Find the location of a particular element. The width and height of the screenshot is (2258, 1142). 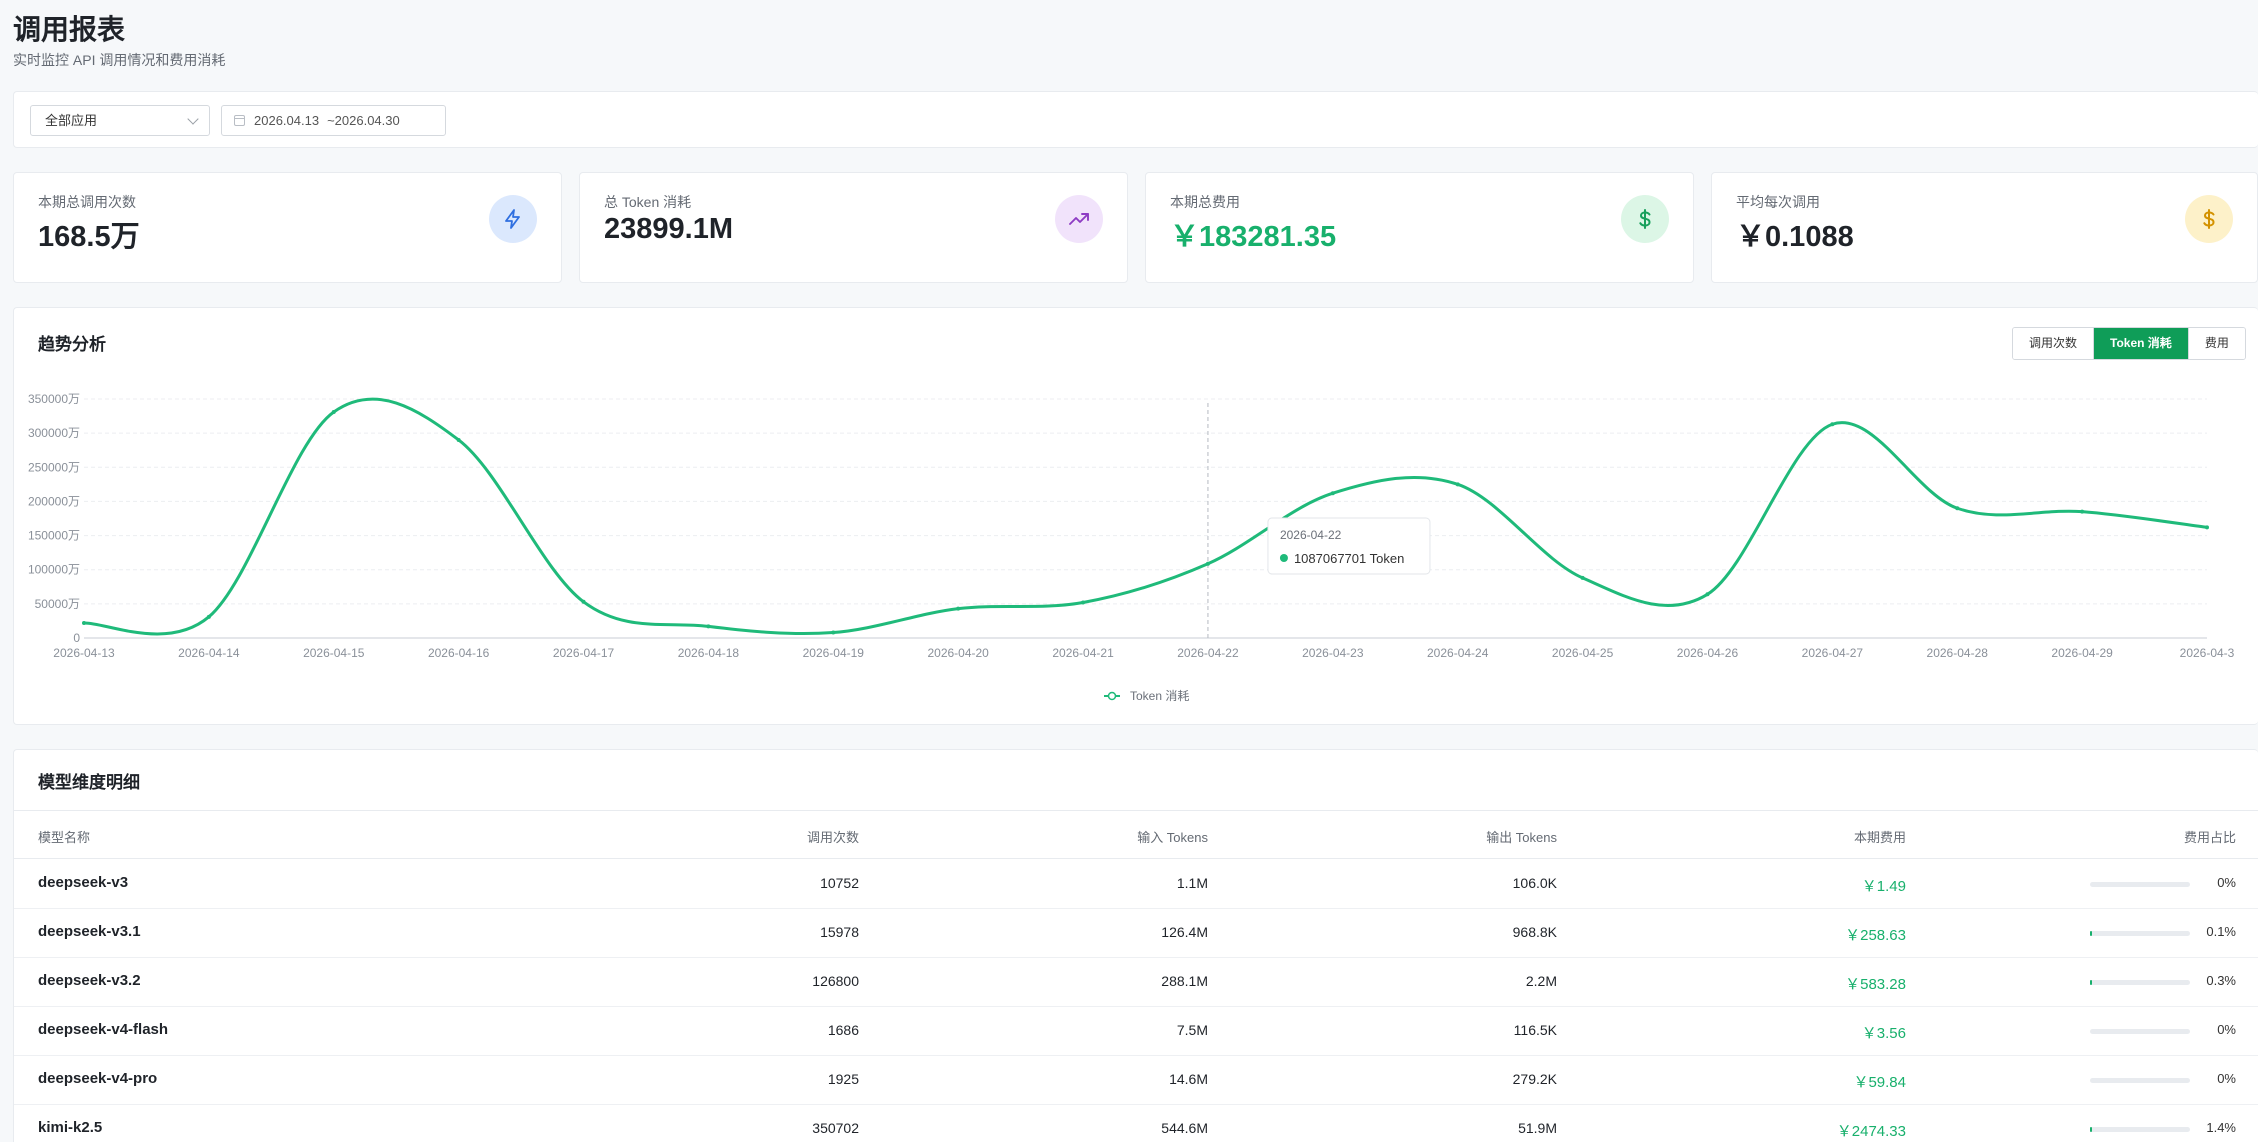

y-tick-label: 100000万 is located at coordinates (54, 570).